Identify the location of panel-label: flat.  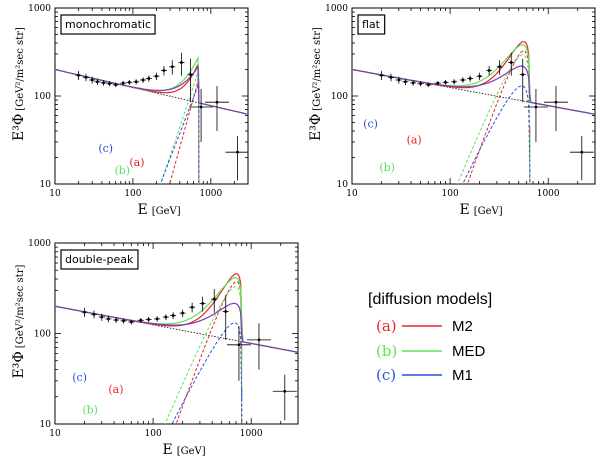
(371, 24).